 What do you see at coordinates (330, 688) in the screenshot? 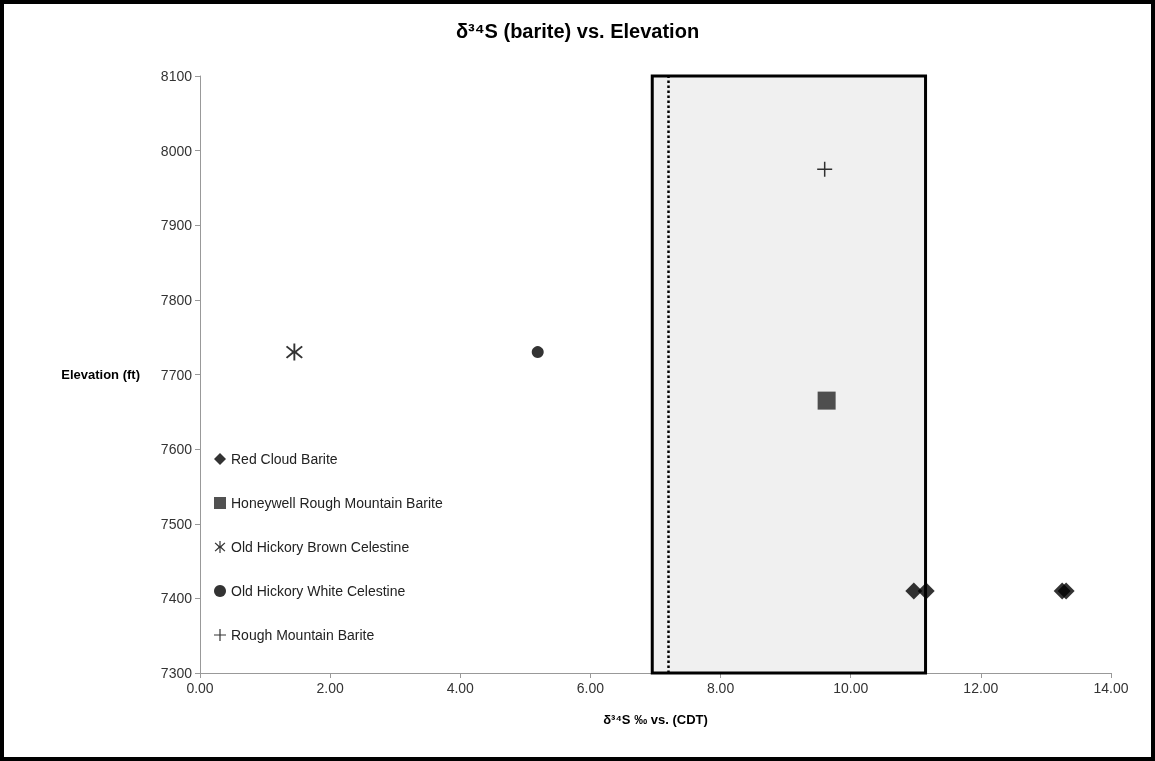
I see `x-tick-label: 2.00` at bounding box center [330, 688].